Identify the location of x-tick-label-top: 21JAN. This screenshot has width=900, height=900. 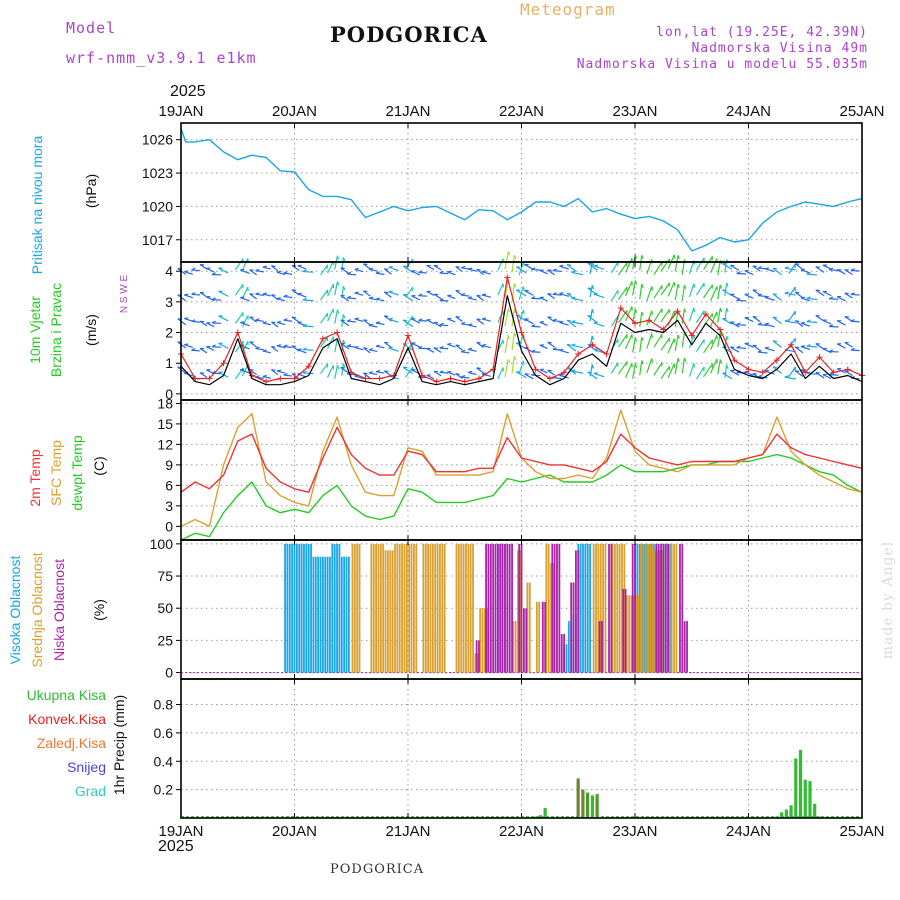
(407, 111).